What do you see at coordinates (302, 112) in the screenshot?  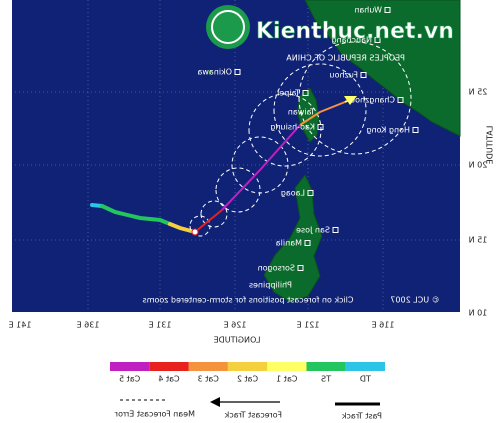 I see `city-label: Taiwan` at bounding box center [302, 112].